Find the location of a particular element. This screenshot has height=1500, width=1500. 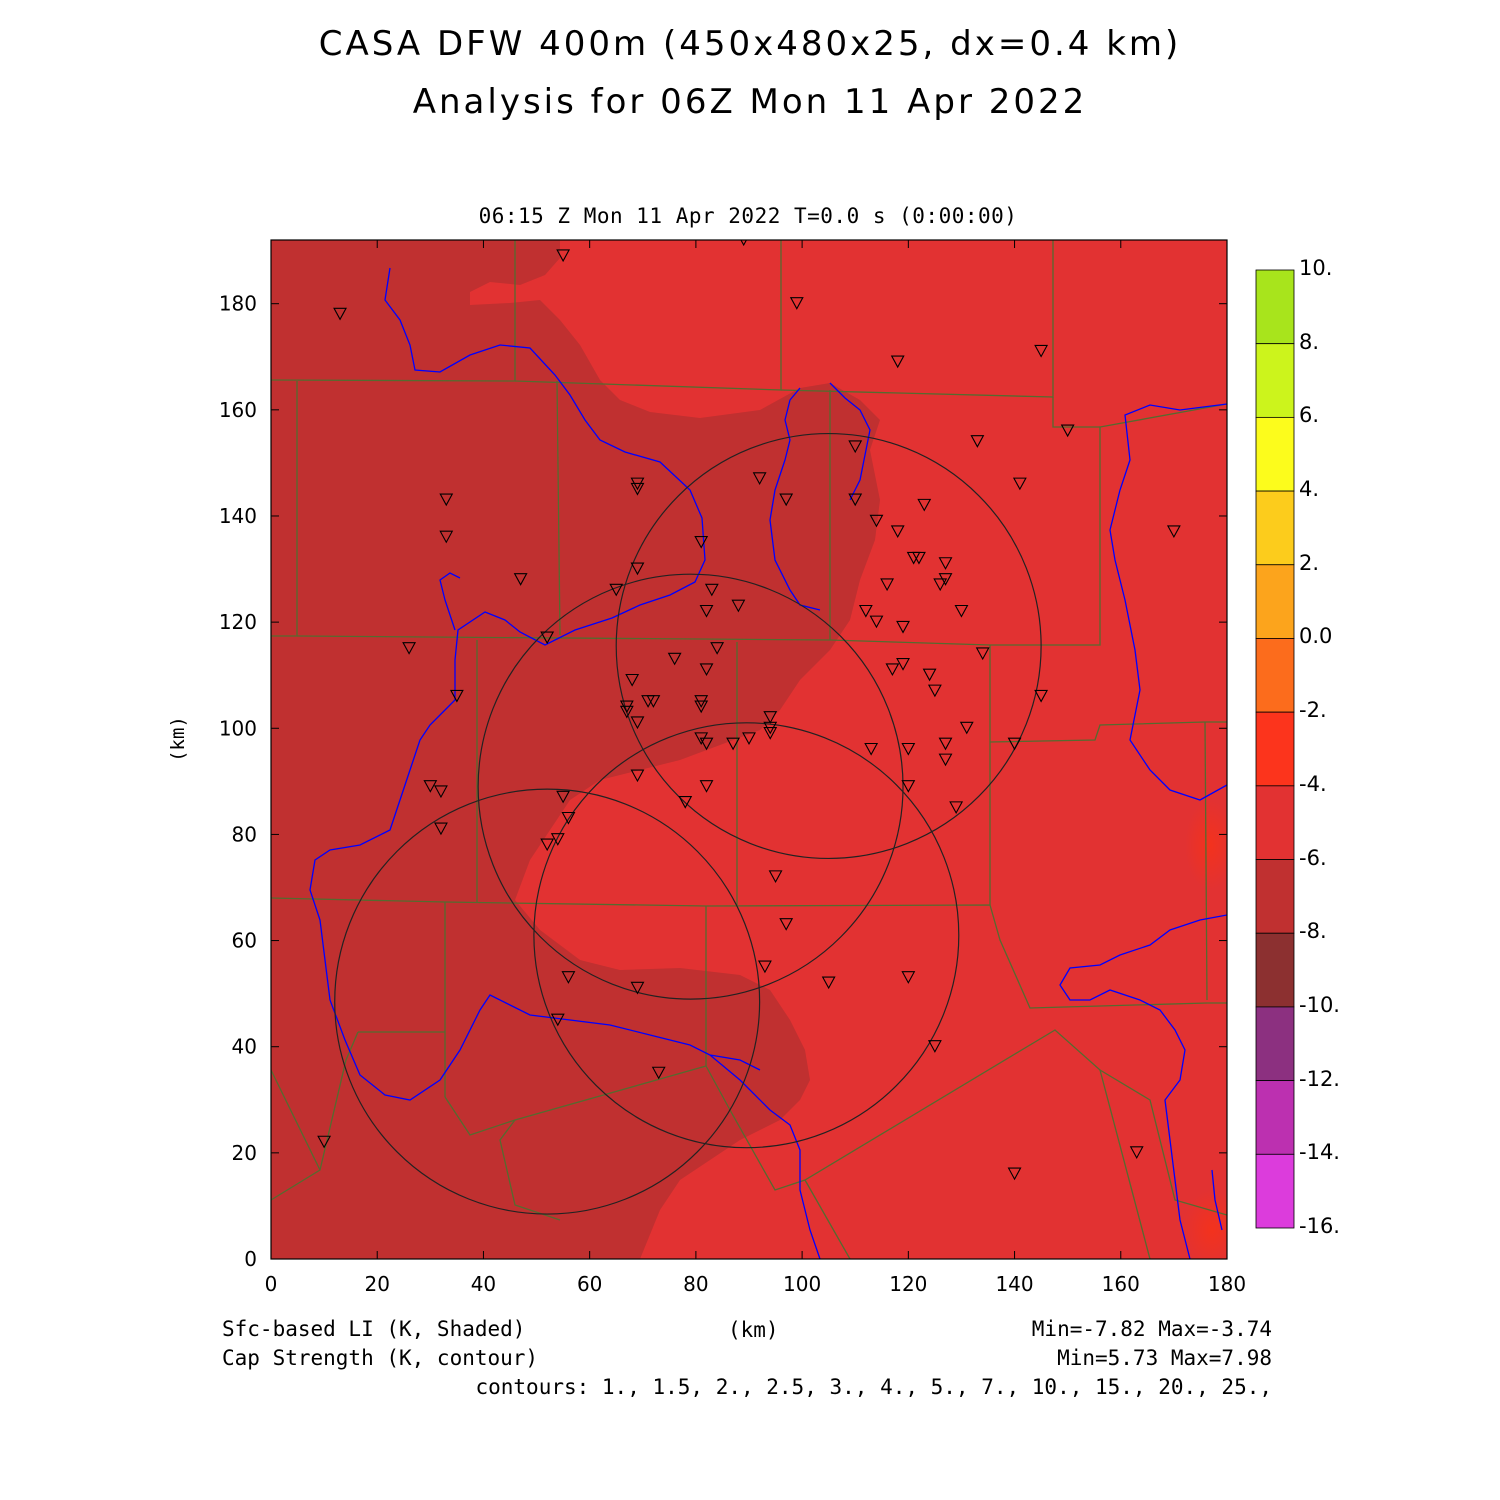

x-tick-label: 140 is located at coordinates (1014, 1284).